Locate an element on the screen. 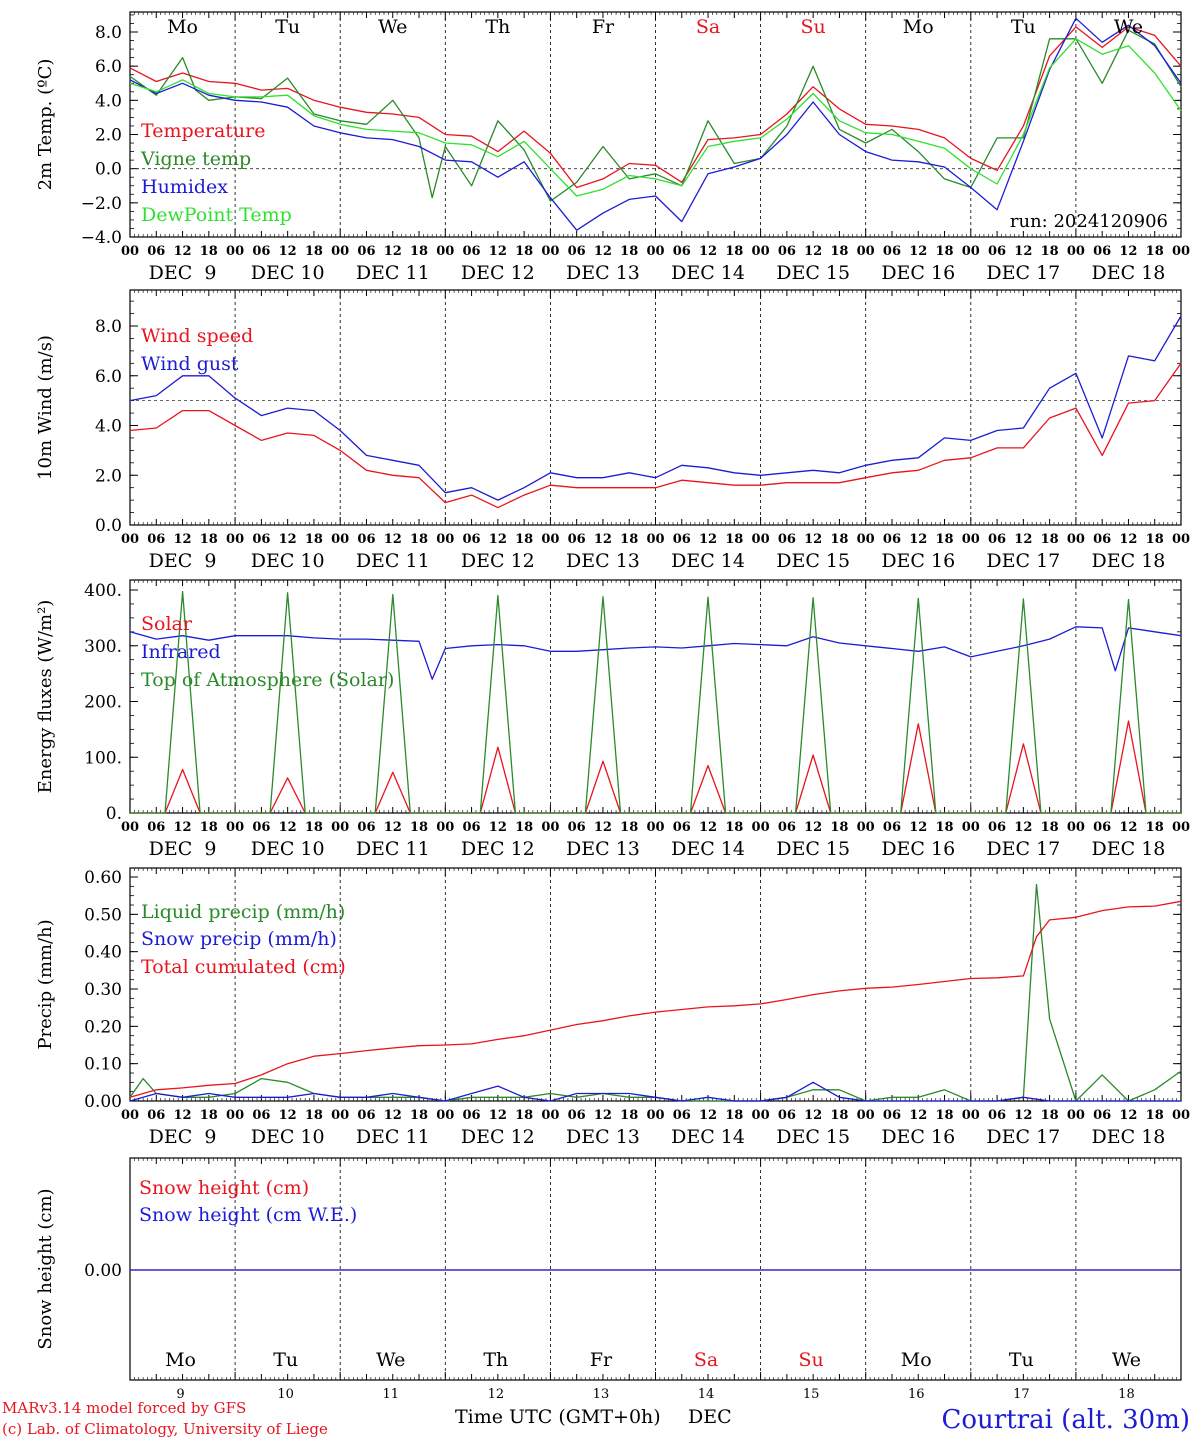 This screenshot has height=1440, width=1194. y-tick-label: 0.60 is located at coordinates (103, 878).